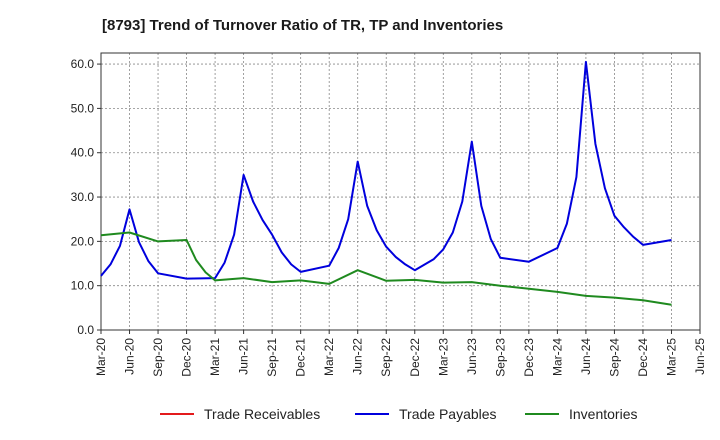 The image size is (720, 440). I want to click on y-axis: 0.0 10.0 20.0 30.0 40.0 50.0 60.0, so click(86, 197).